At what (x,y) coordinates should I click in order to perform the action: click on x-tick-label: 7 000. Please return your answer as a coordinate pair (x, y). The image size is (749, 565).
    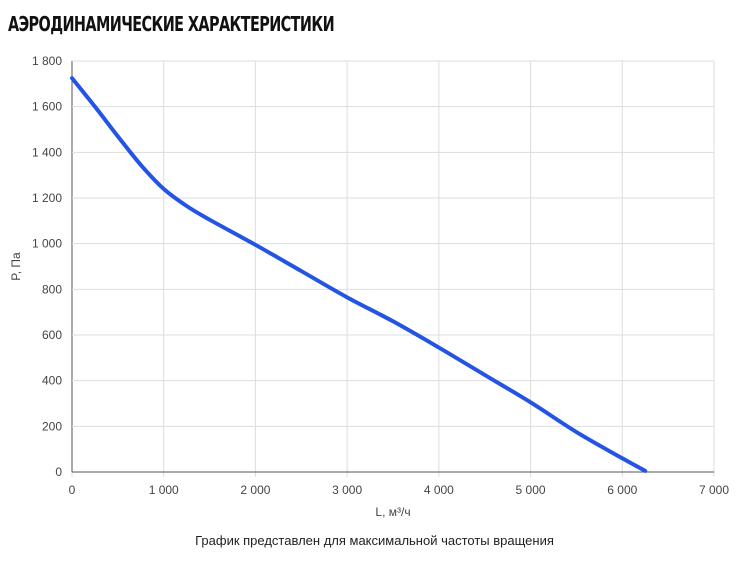
    Looking at the image, I should click on (714, 490).